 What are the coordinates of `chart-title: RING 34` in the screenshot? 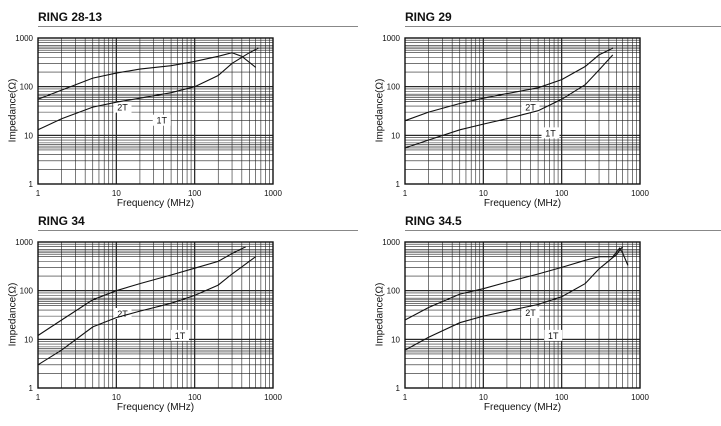 It's located at (61, 221).